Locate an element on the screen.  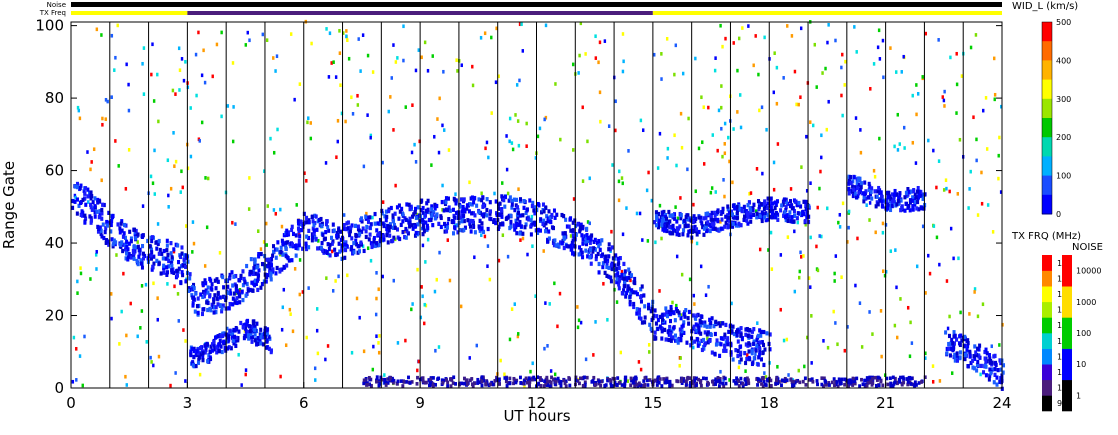
txfreq-colorbar-swatch is located at coordinates (1047, 356).